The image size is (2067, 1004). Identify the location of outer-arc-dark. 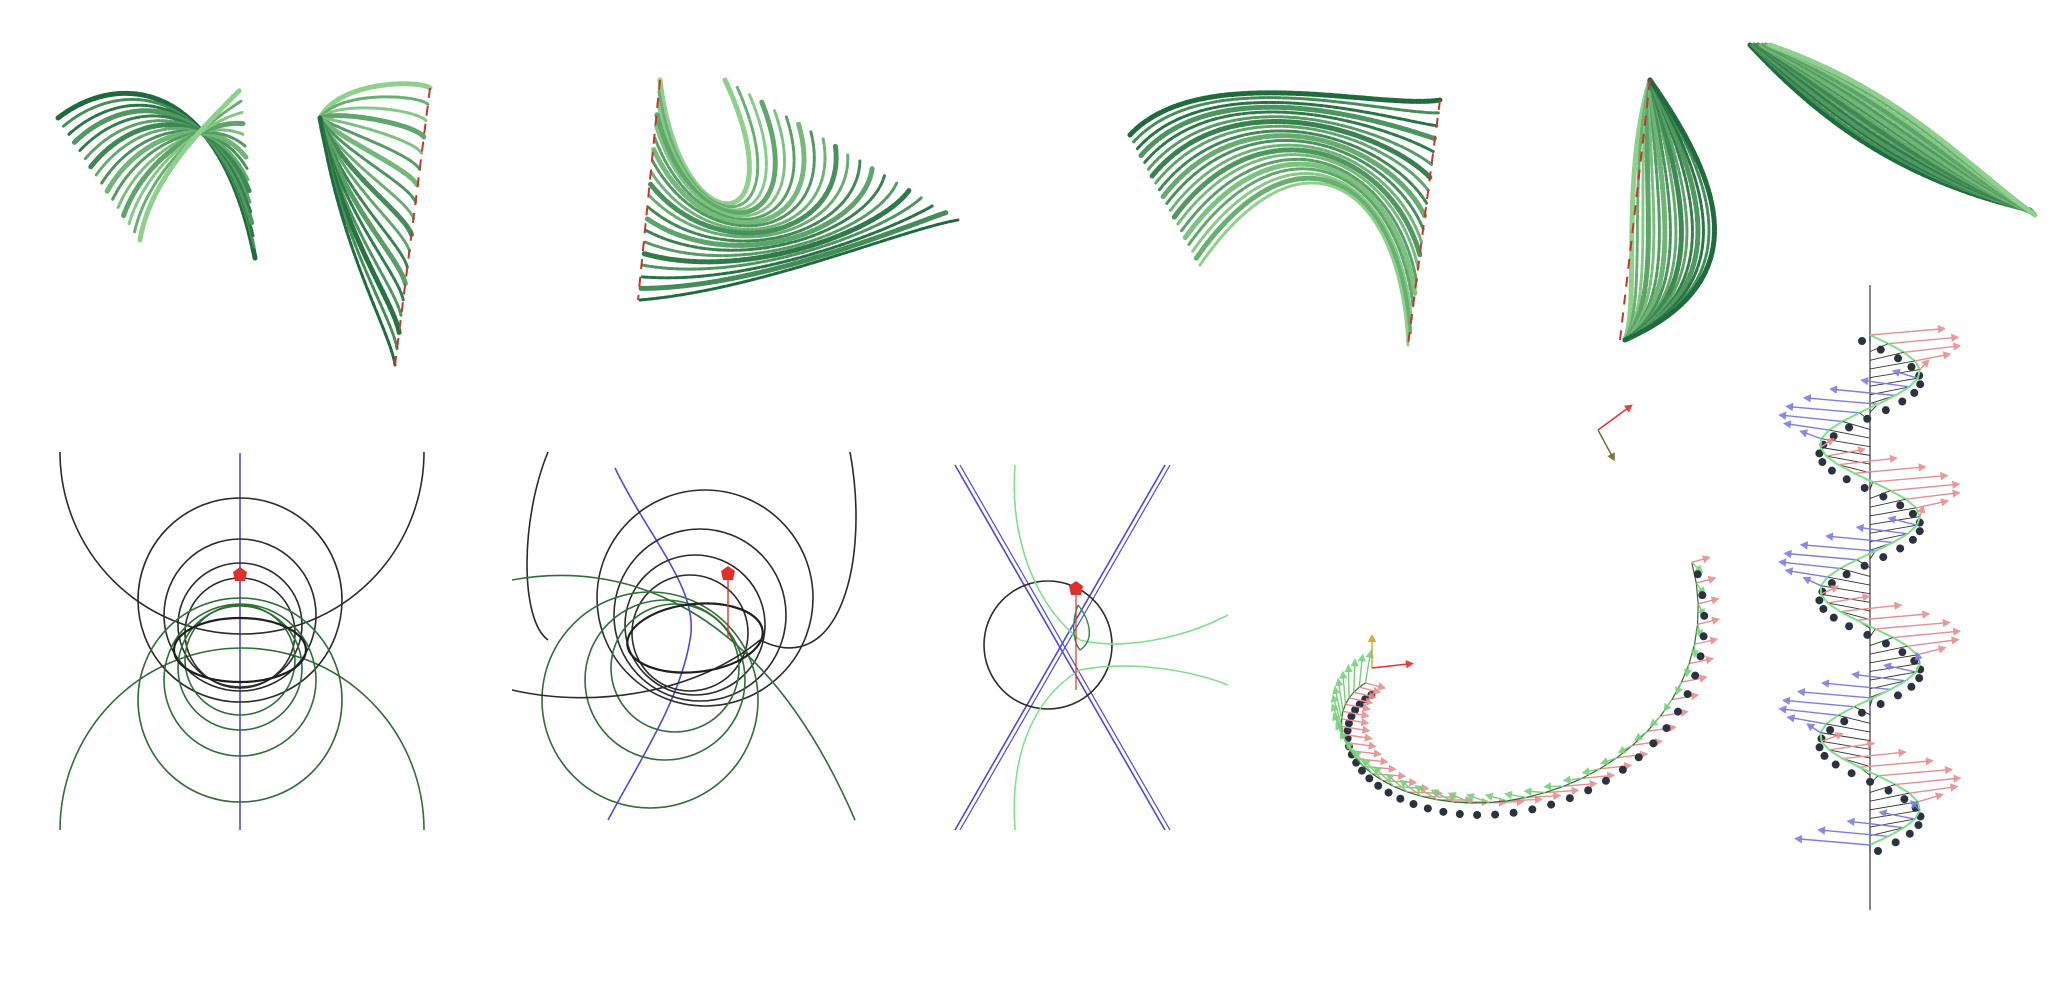
(808, 550).